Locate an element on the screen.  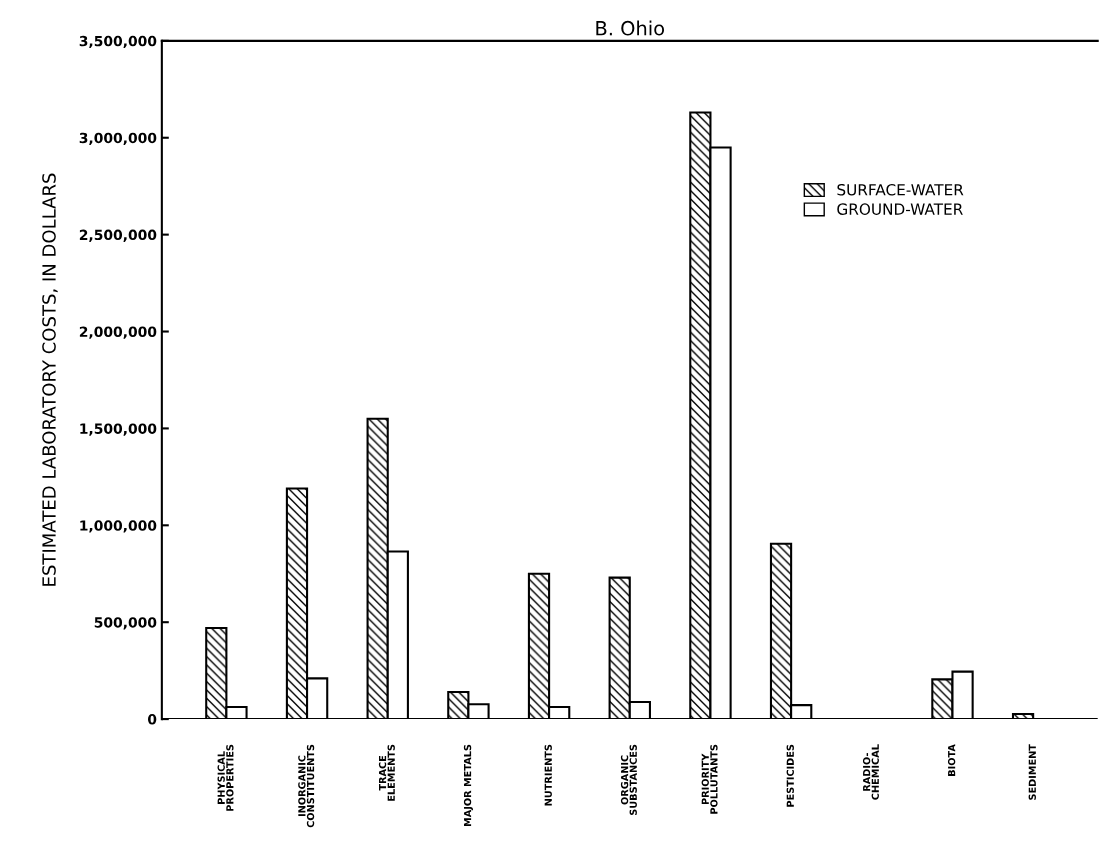
x-tick-label: MAJOR METALS is located at coordinates (468, 785).